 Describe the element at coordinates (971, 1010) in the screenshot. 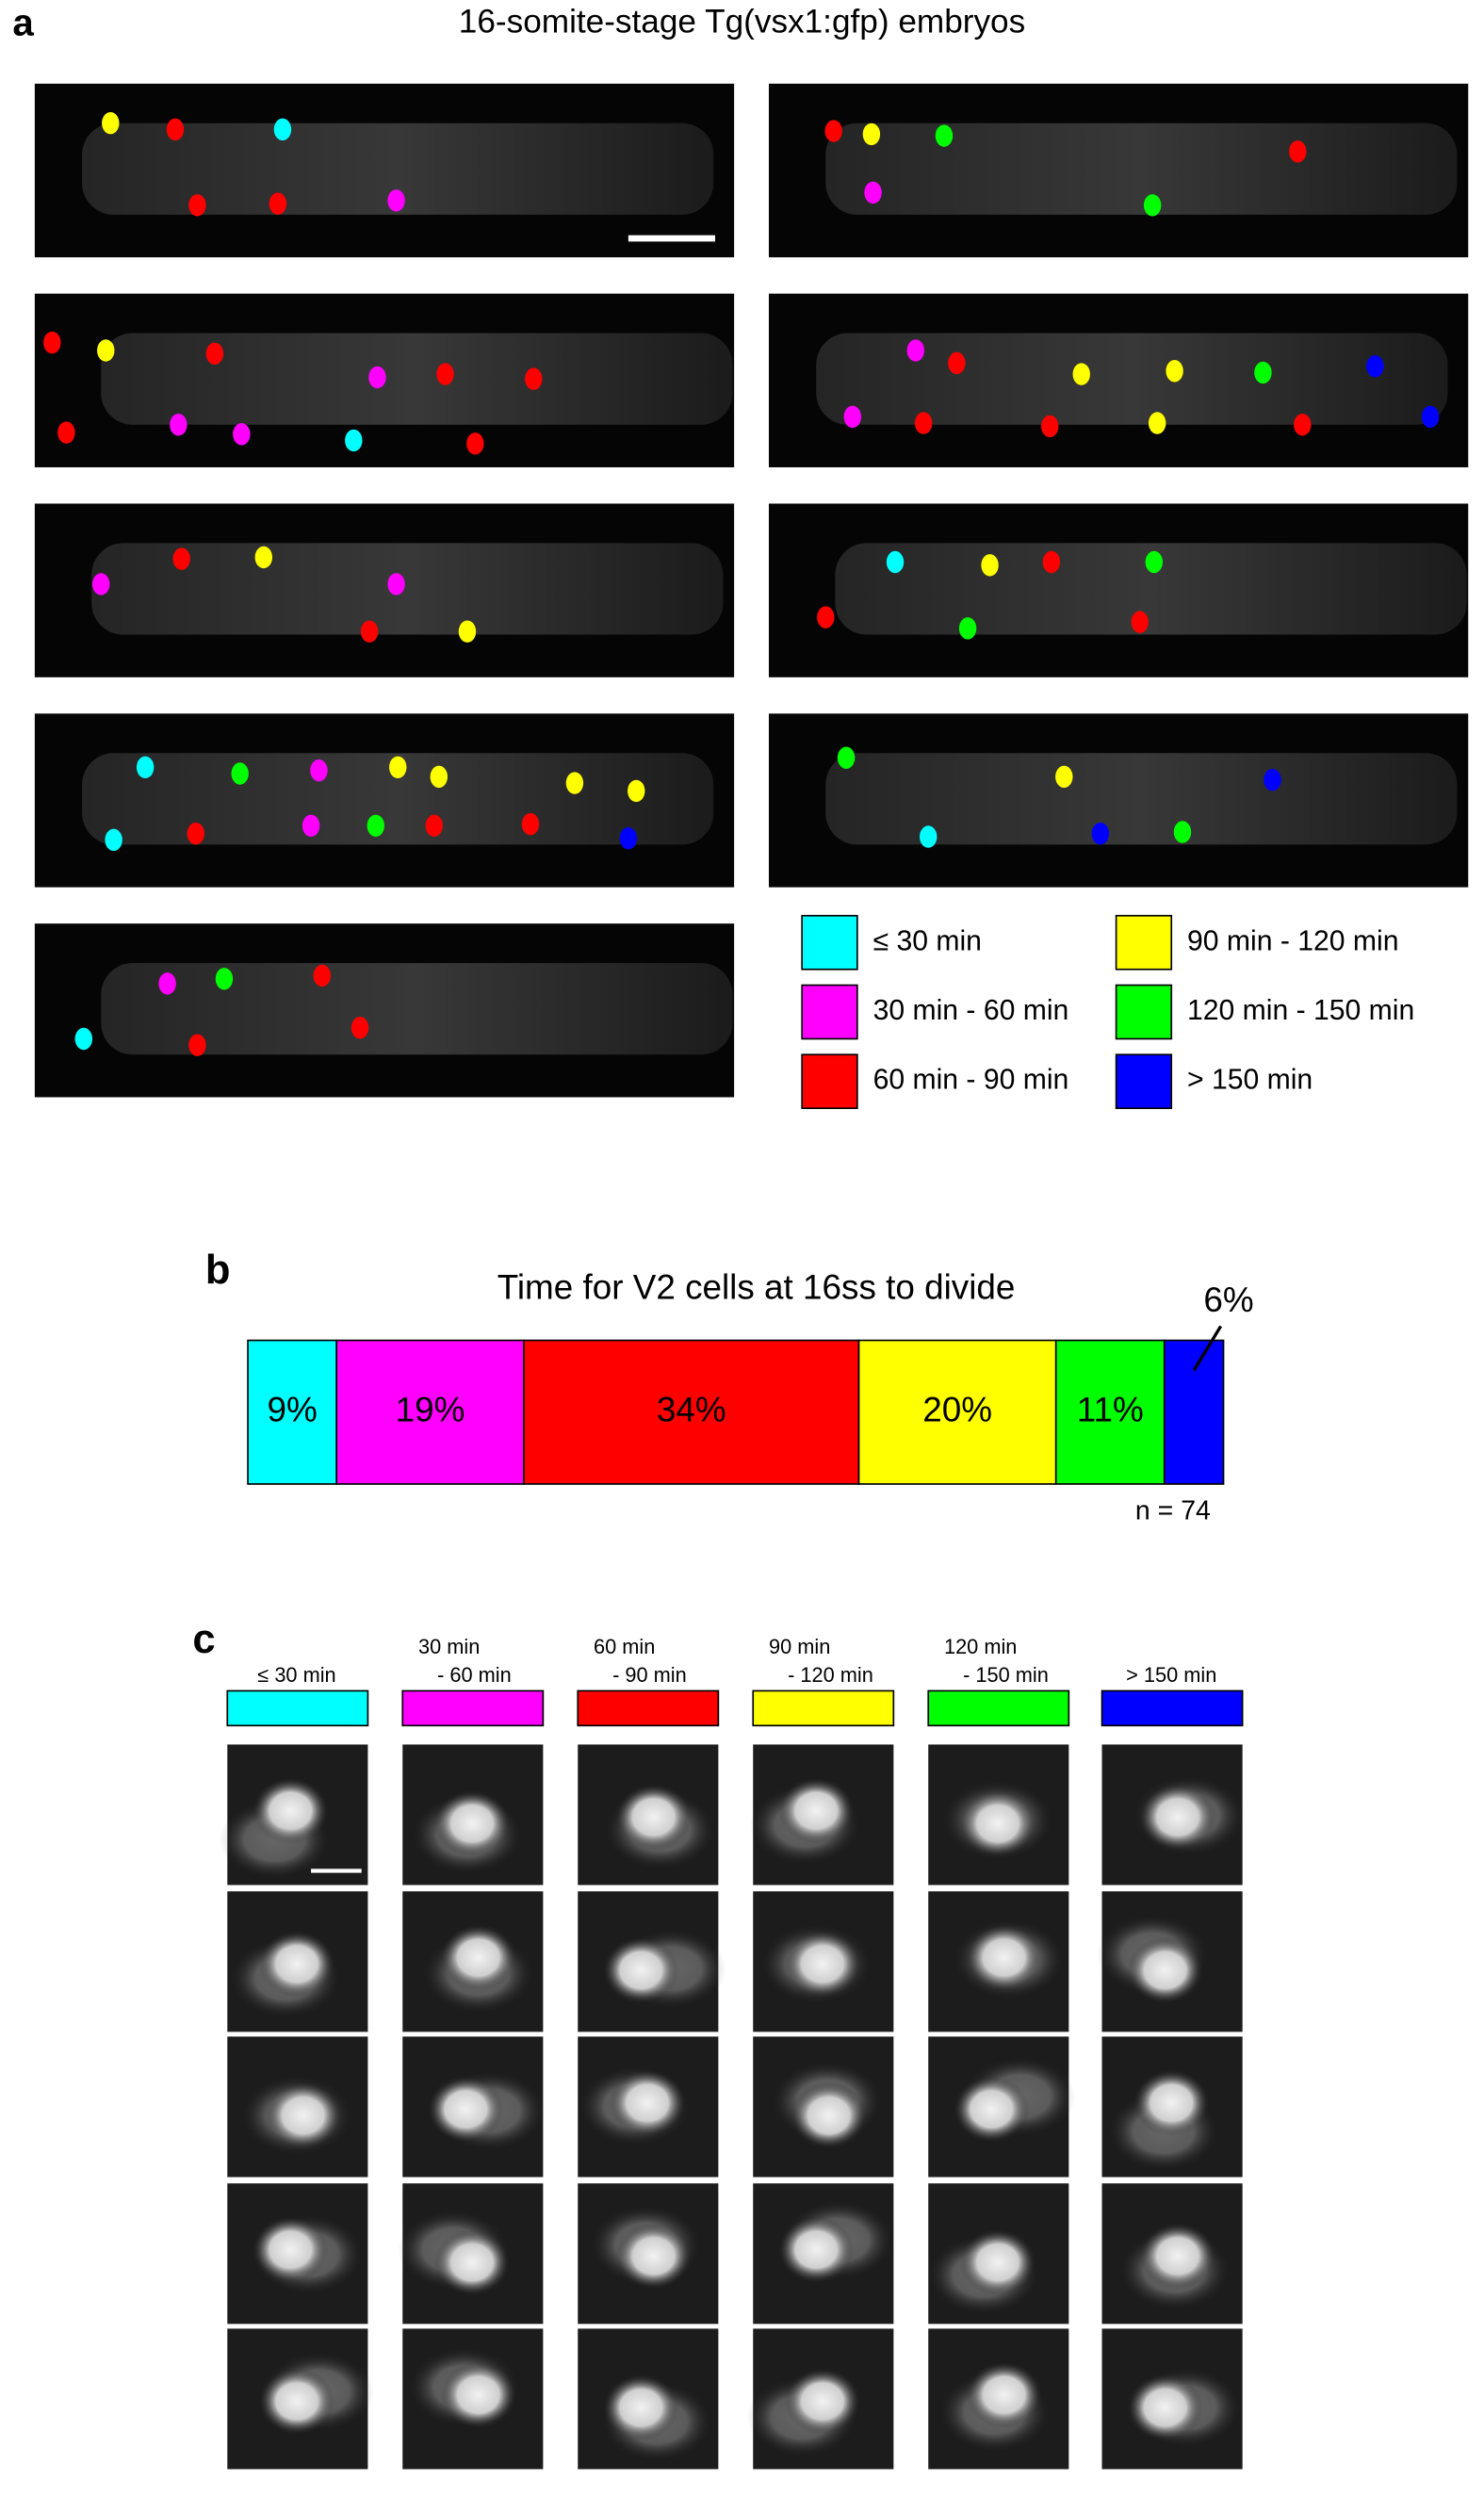

I see `legend-label: 30 min - 60 min` at that location.